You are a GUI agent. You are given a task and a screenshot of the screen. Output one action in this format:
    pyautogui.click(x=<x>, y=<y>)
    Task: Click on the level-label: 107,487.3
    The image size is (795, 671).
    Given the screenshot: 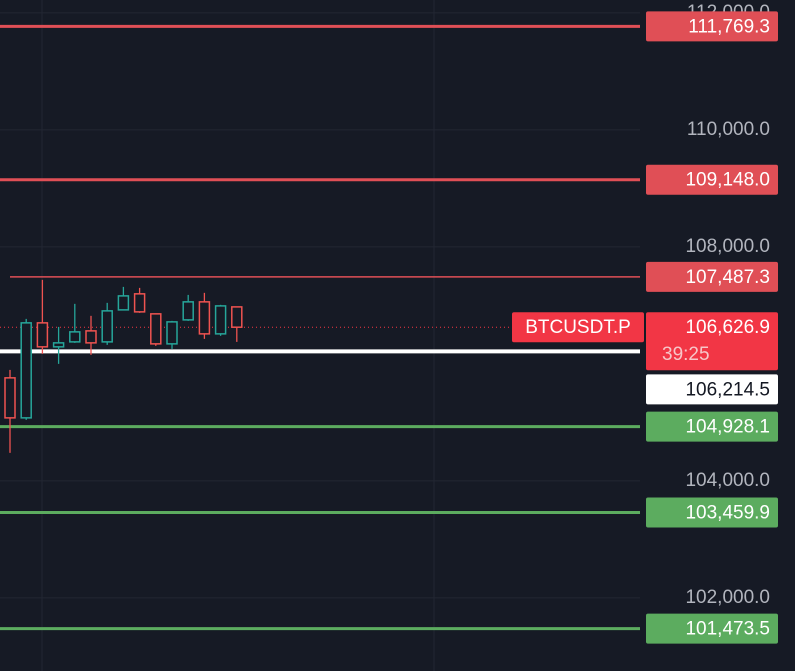 What is the action you would take?
    pyautogui.click(x=727, y=277)
    